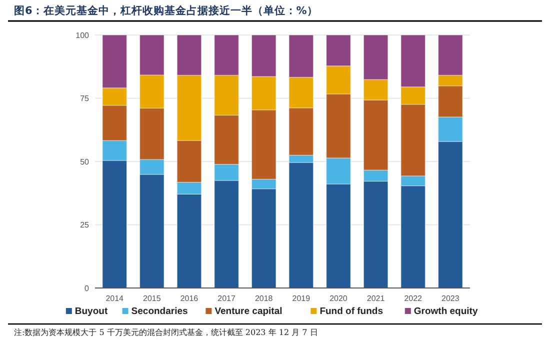  I want to click on x-tick-label: 2019, so click(301, 298).